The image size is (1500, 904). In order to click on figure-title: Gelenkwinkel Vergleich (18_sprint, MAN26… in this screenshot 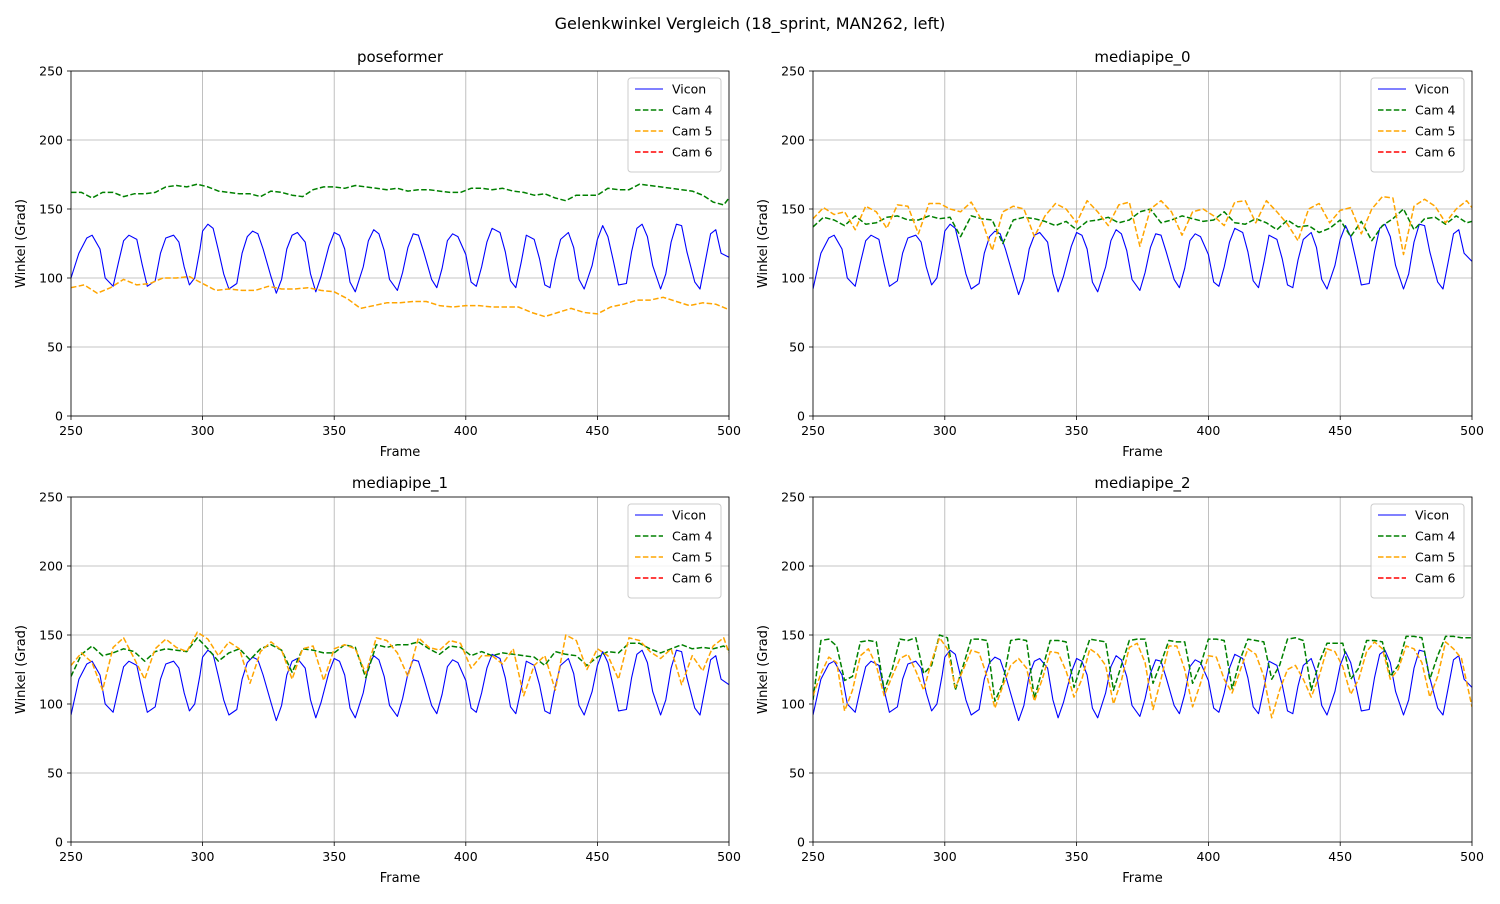, I will do `click(750, 23)`.